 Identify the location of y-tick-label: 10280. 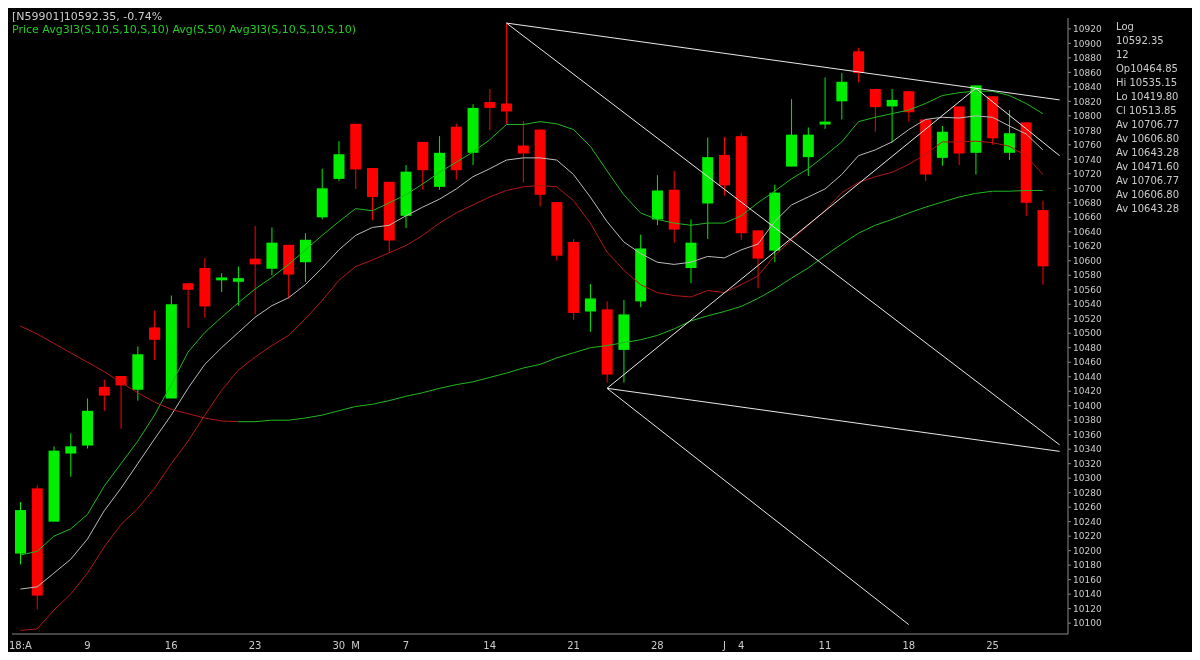
(1087, 492).